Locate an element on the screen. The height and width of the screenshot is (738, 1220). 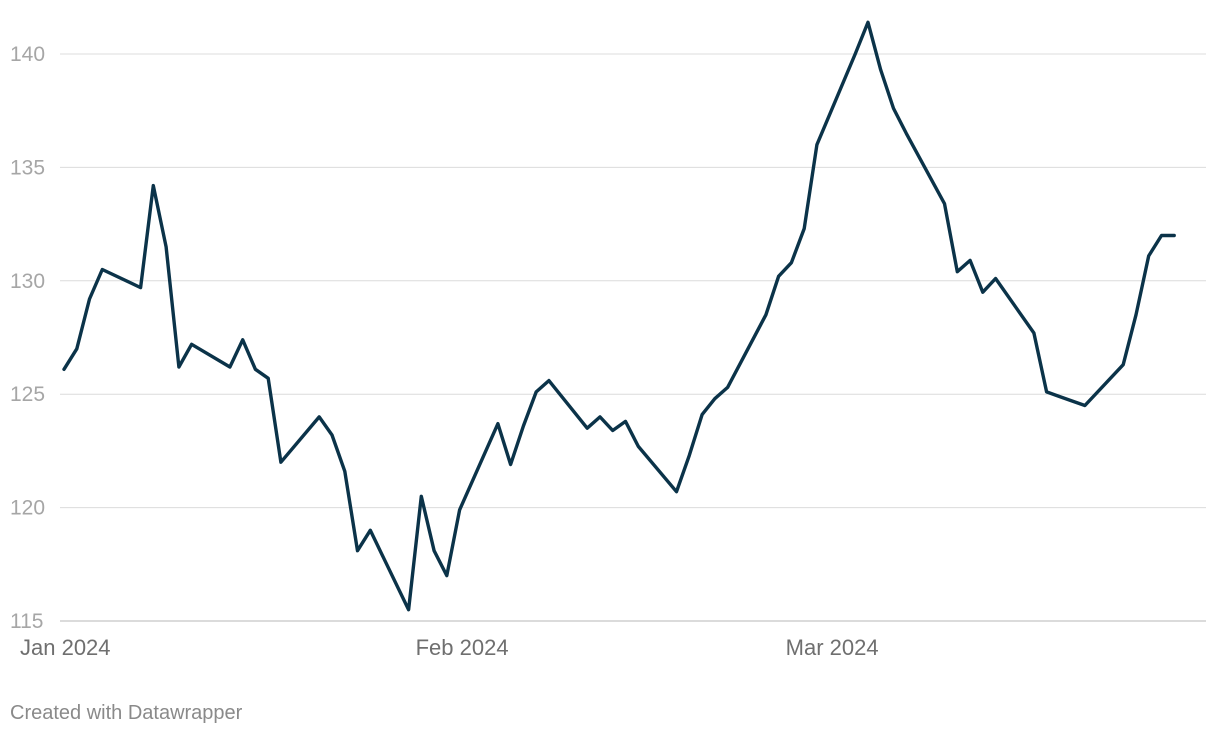
x-tick-label: Feb 2024 is located at coordinates (462, 647).